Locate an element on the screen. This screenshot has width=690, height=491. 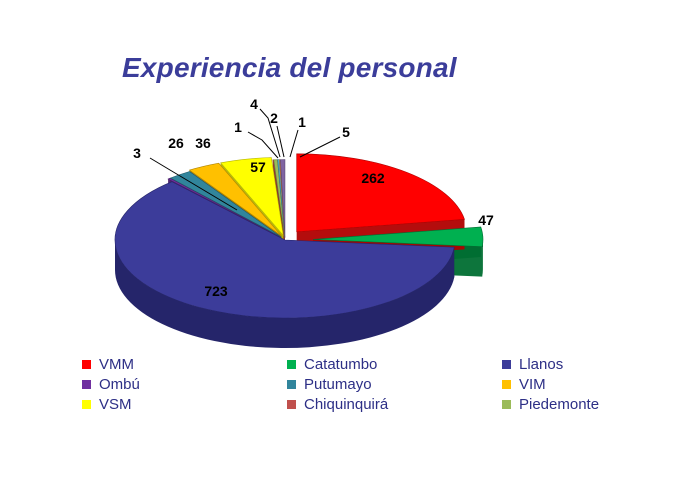
legend-item-vsm: VSM is located at coordinates (107, 404).